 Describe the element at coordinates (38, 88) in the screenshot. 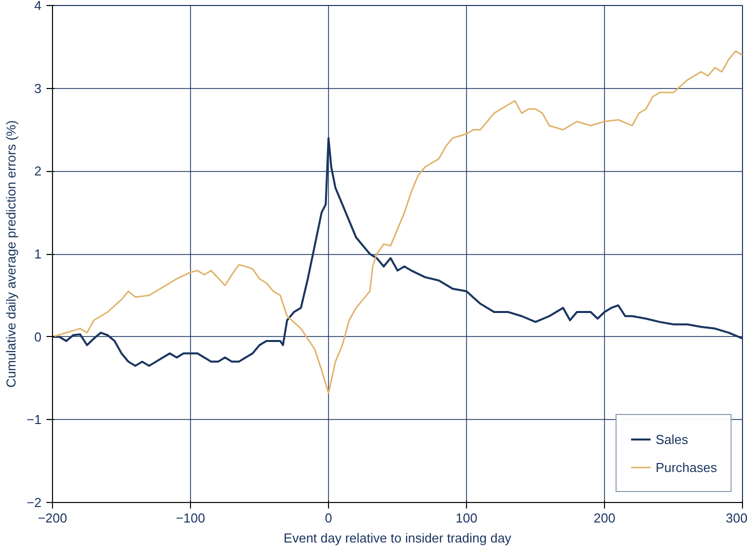

I see `y-tick-label: 3` at that location.